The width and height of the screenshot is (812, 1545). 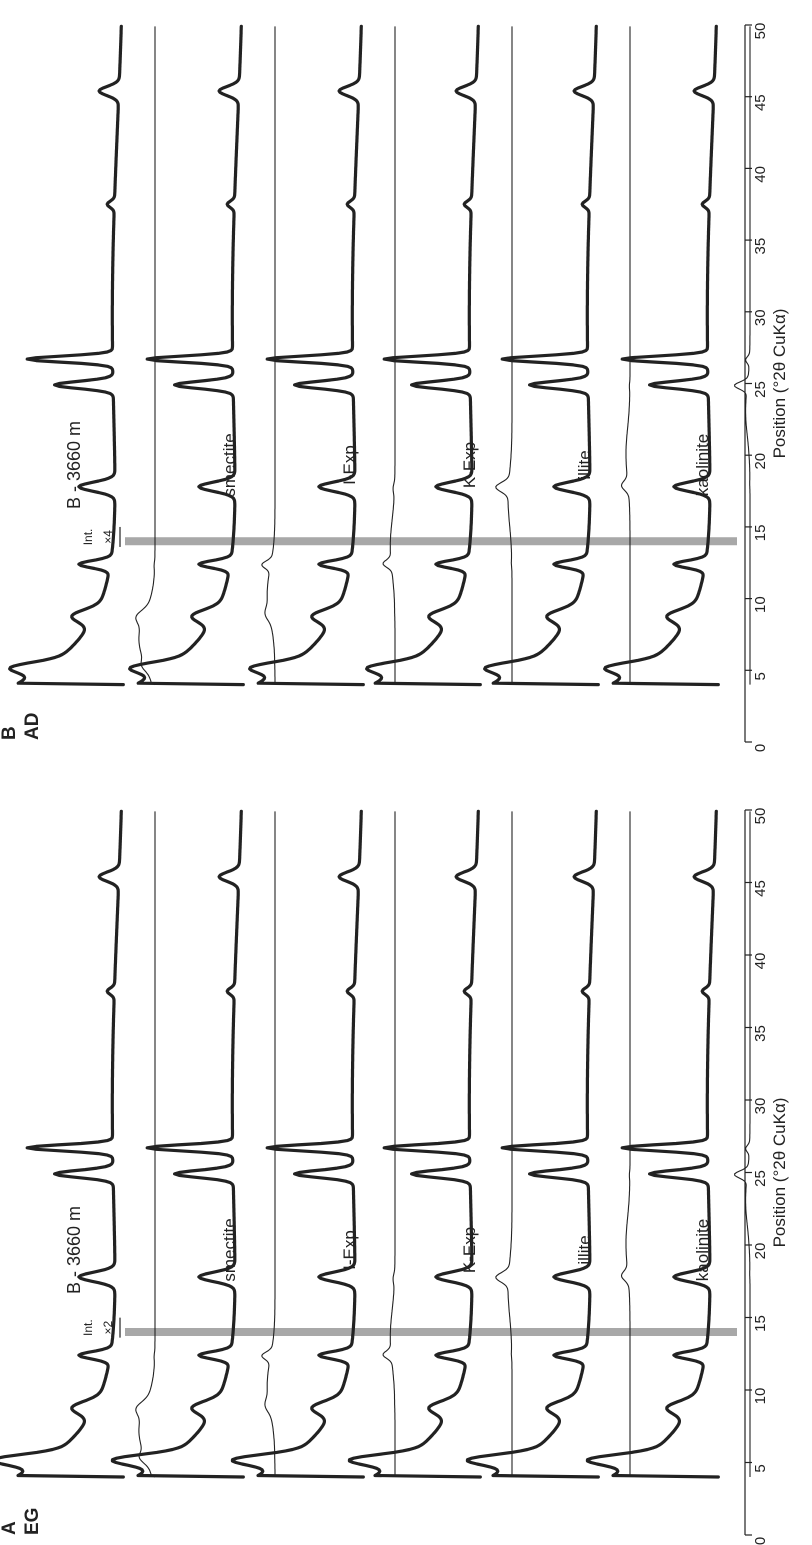 I want to click on panel-letter: B, so click(x=10, y=733).